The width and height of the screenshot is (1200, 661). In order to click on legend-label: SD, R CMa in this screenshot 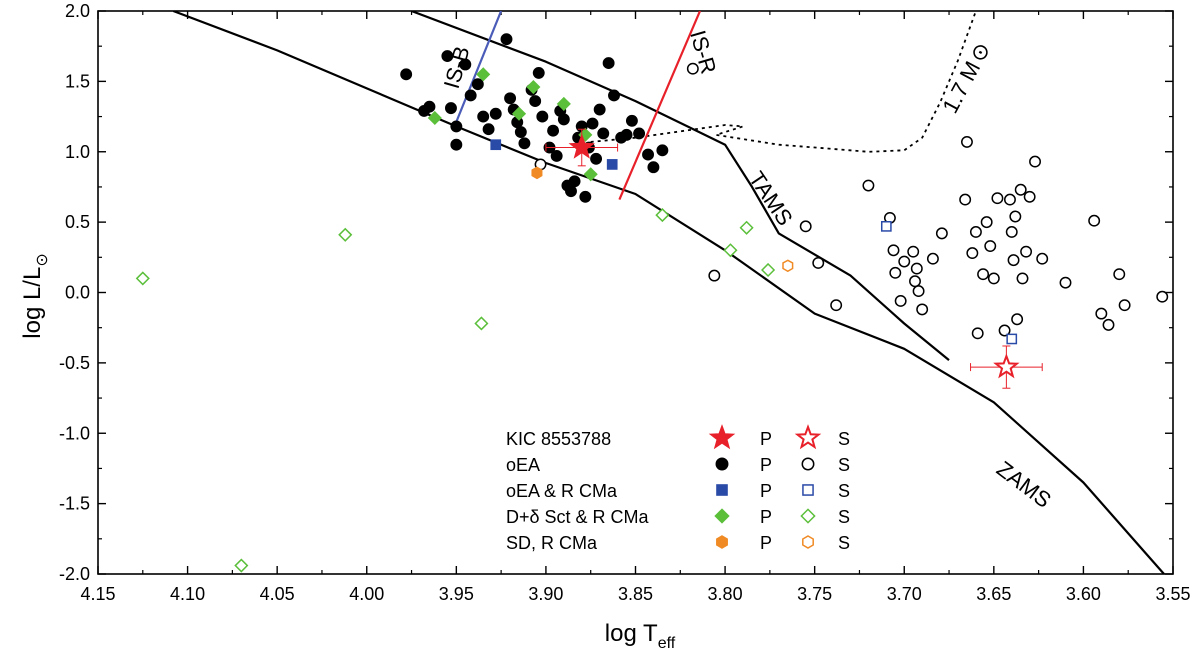, I will do `click(552, 543)`.